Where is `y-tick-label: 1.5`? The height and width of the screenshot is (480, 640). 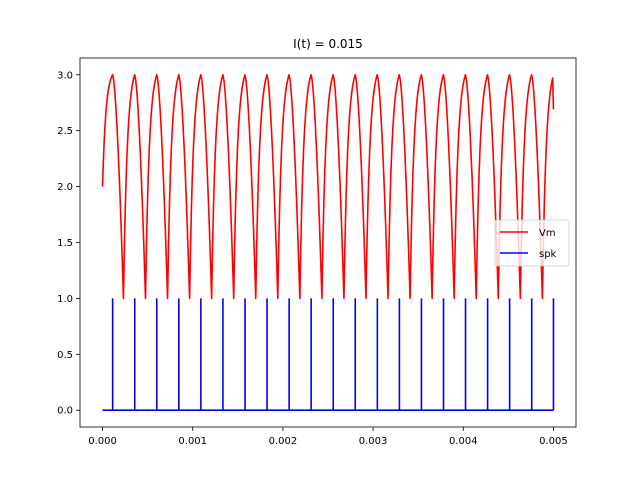
y-tick-label: 1.5 is located at coordinates (65, 243).